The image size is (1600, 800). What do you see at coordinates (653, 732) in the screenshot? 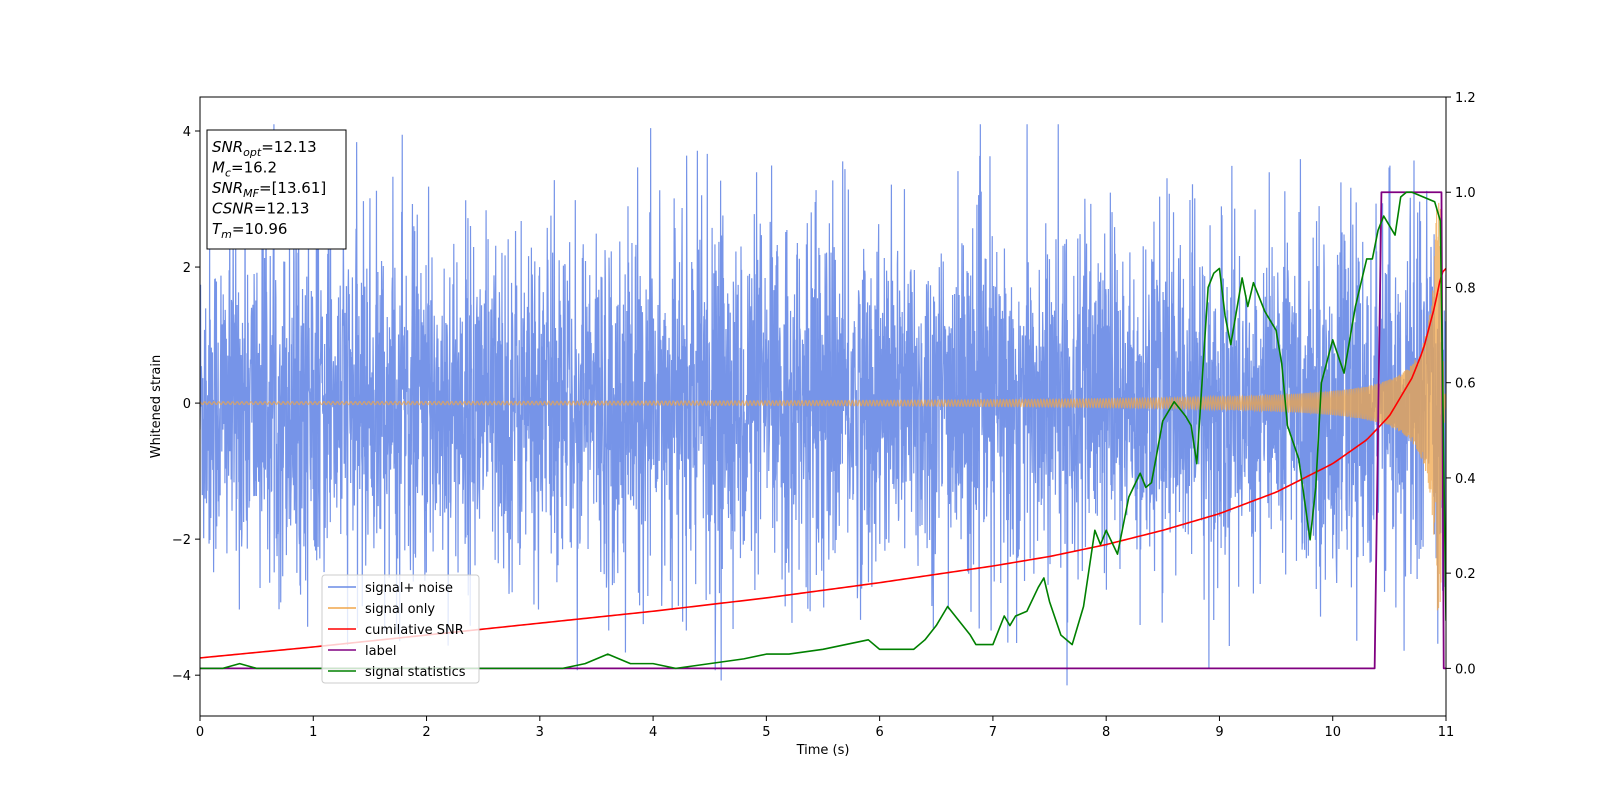
I see `x-tick-label: 4` at bounding box center [653, 732].